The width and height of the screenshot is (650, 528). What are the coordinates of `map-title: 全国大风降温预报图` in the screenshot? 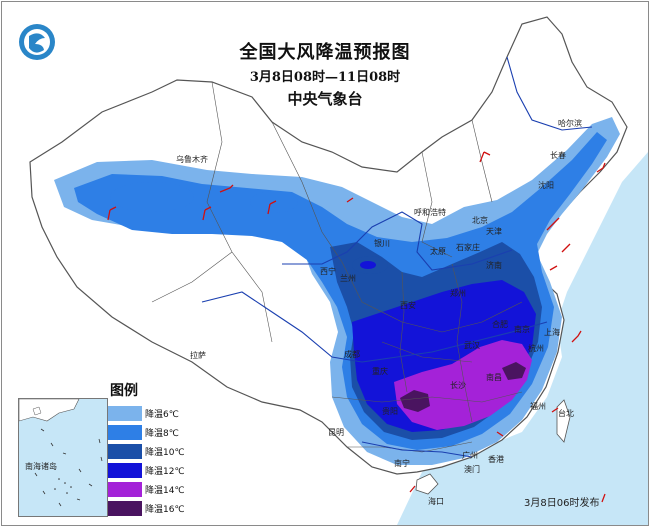 It's located at (325, 52).